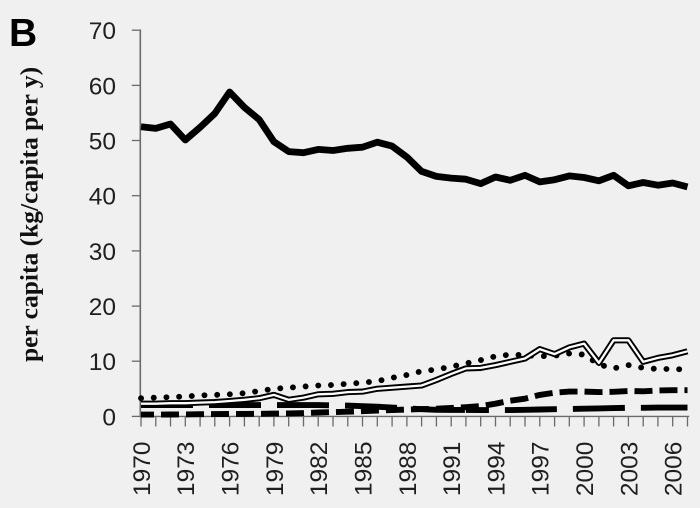 This screenshot has width=700, height=508. Describe the element at coordinates (231, 469) in the screenshot. I see `svg-text: 1976` at that location.